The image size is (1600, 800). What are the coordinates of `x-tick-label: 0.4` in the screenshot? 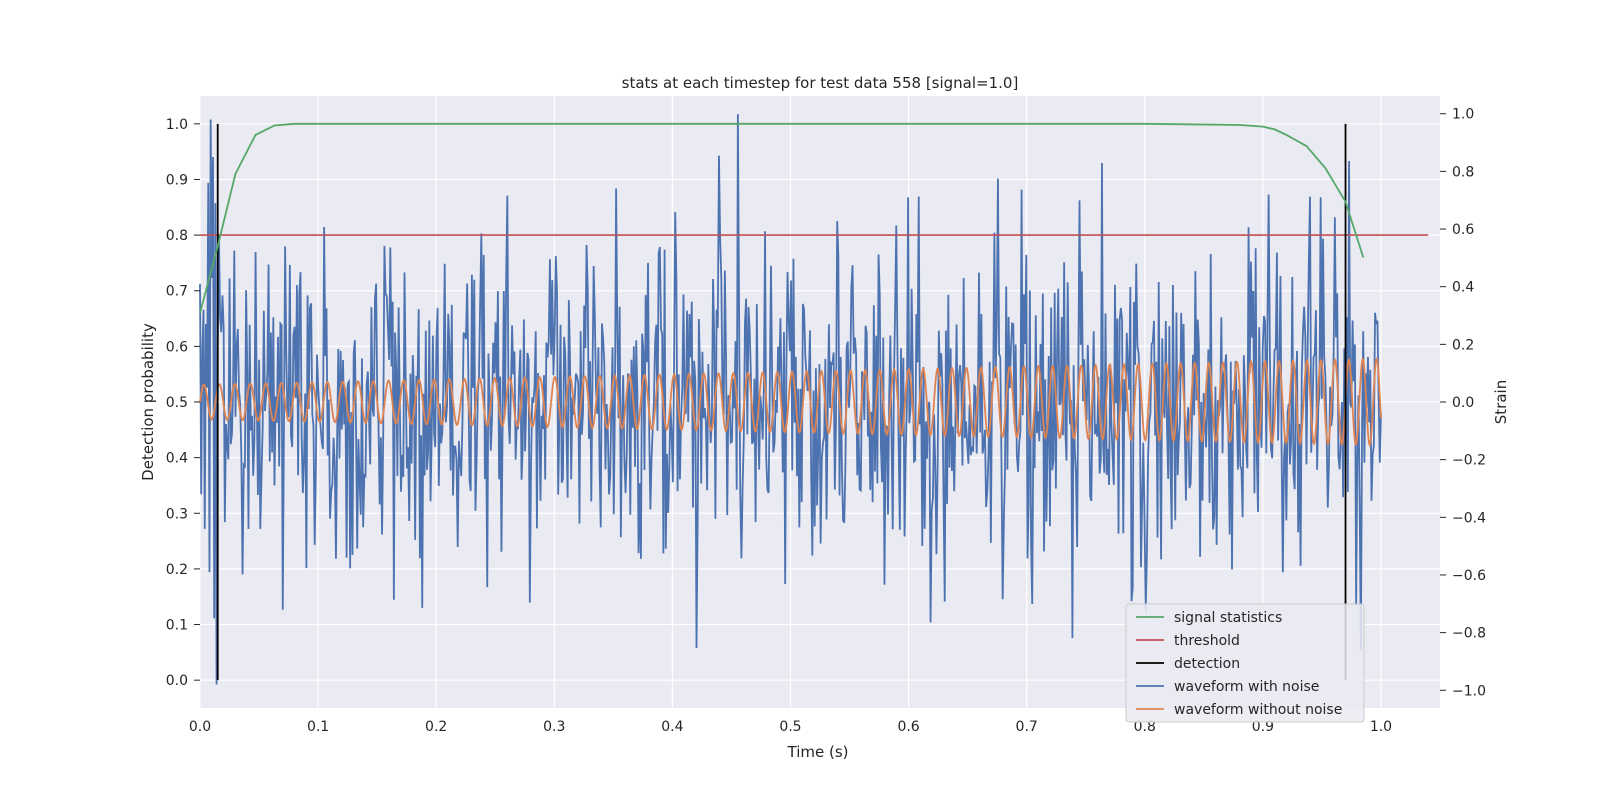 It's located at (672, 727).